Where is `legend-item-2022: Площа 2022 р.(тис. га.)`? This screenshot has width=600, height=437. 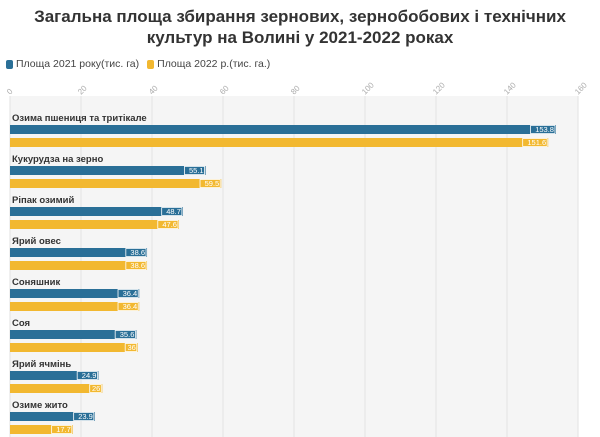
legend-item-2022: Площа 2022 р.(тис. га.) is located at coordinates (208, 64).